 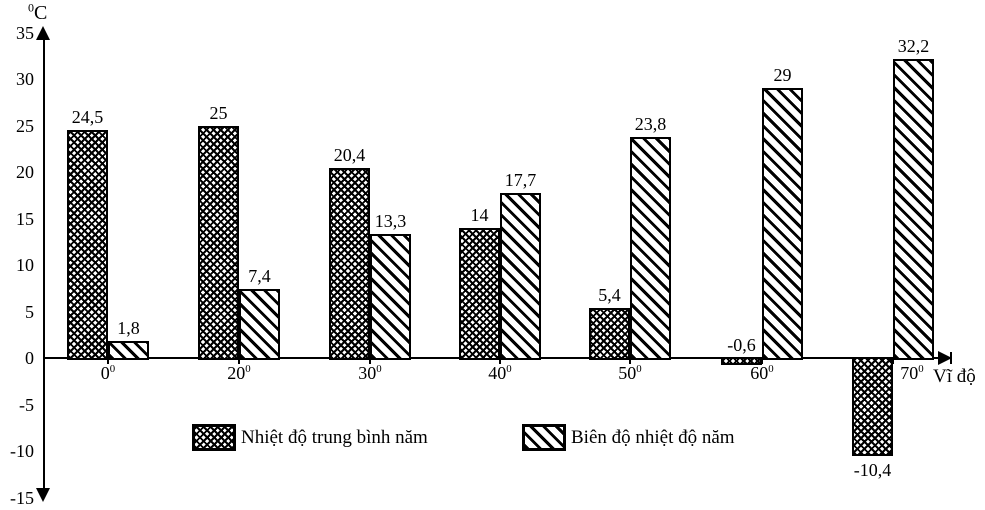 I want to click on diagonal-stripe-pattern-swatch, so click(x=544, y=437).